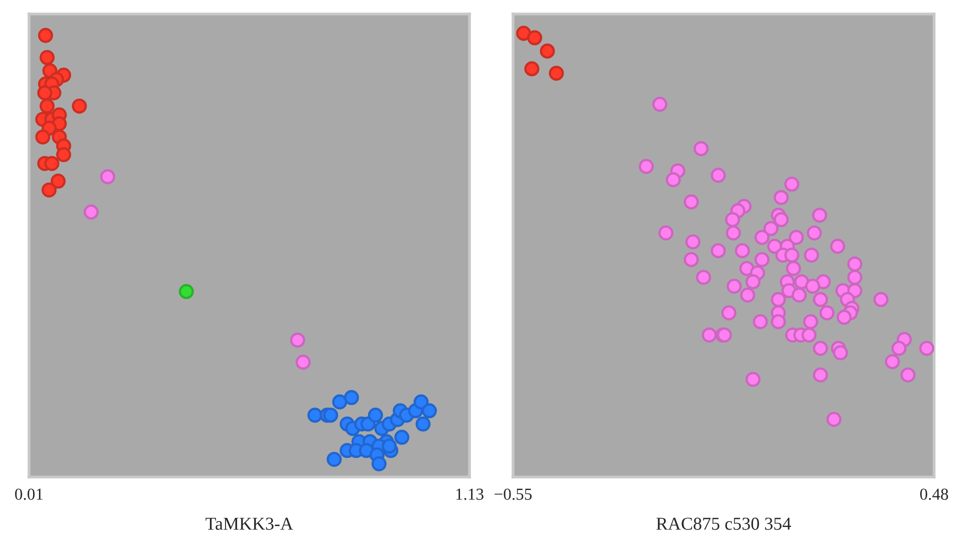 The image size is (968, 535). Describe the element at coordinates (934, 494) in the screenshot. I see `x-tick-label: 0.48` at that location.